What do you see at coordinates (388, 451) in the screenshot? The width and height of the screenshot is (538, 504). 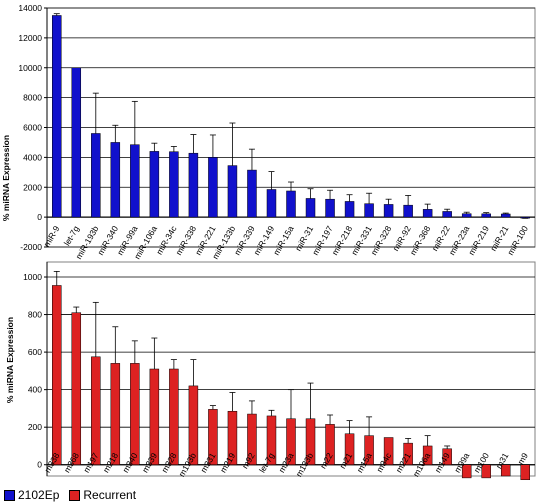 I see `bar-m34c` at bounding box center [388, 451].